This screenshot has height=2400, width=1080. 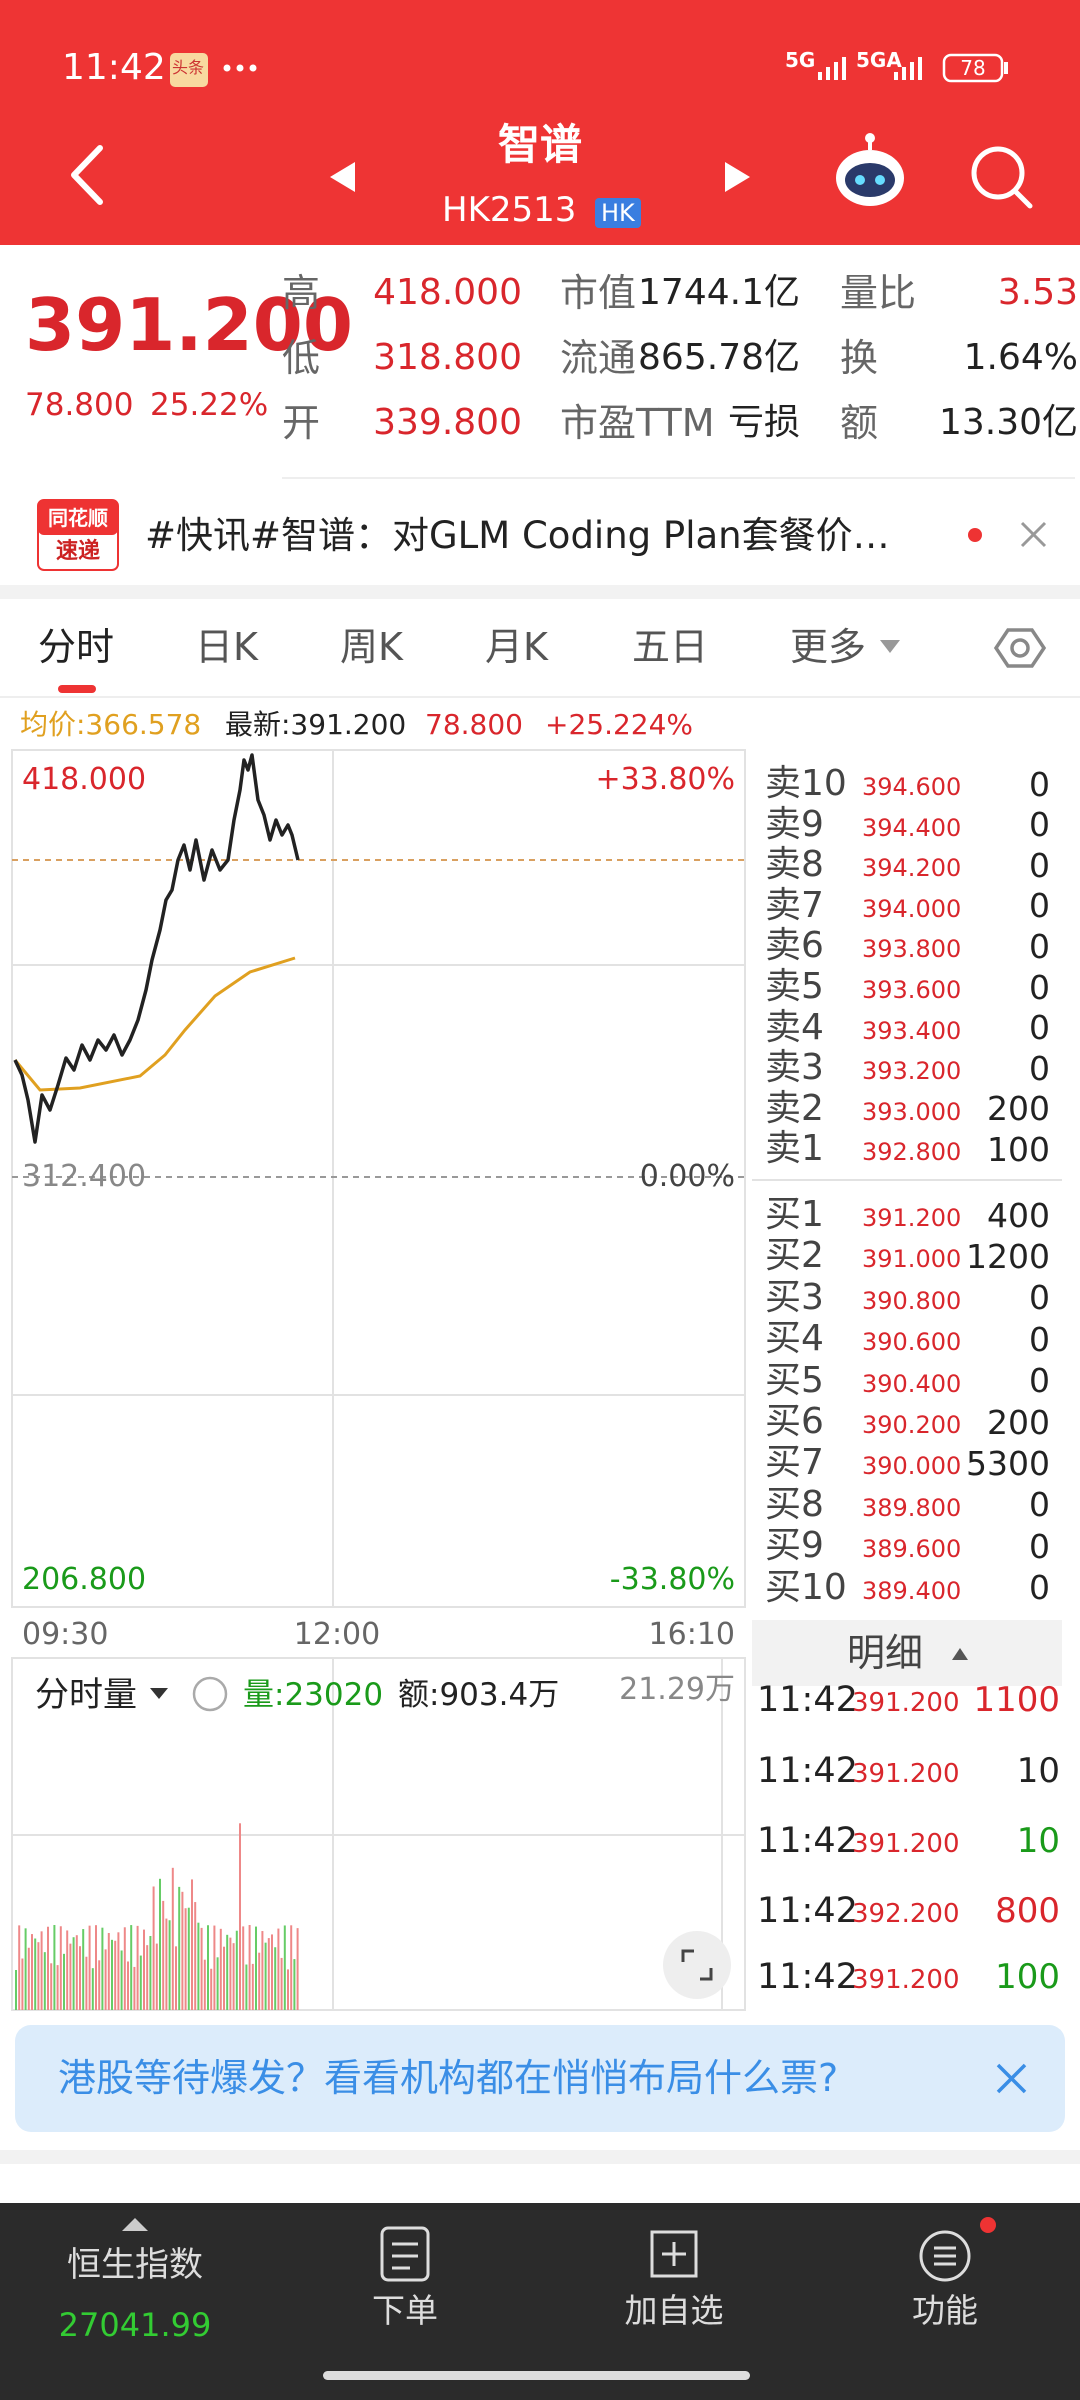 What do you see at coordinates (912, 827) in the screenshot?
I see `ask-price: 394.400` at bounding box center [912, 827].